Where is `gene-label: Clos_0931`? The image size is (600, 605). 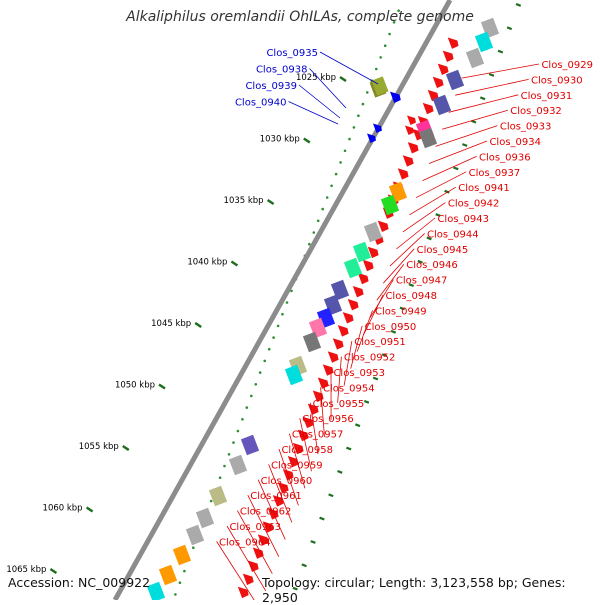
gene-label: Clos_0931 is located at coordinates (547, 96).